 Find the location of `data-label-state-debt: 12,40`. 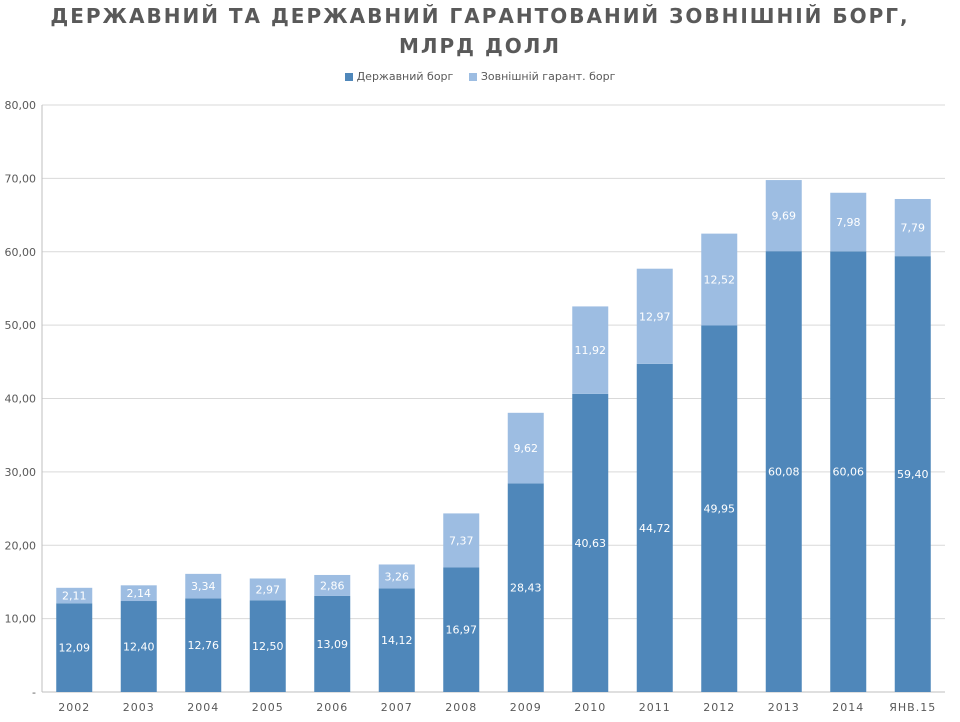

data-label-state-debt: 12,40 is located at coordinates (139, 647).